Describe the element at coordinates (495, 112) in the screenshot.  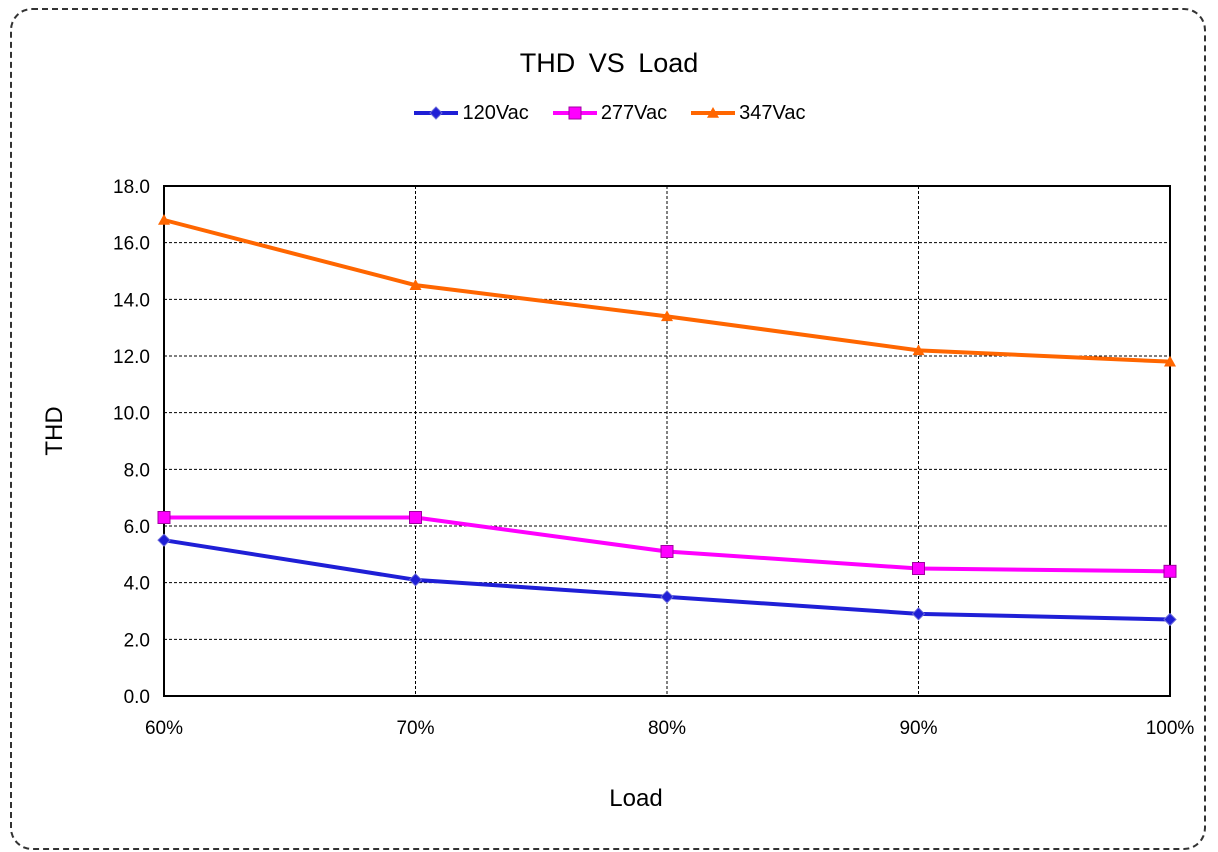
I see `legend-label: 120Vac` at that location.